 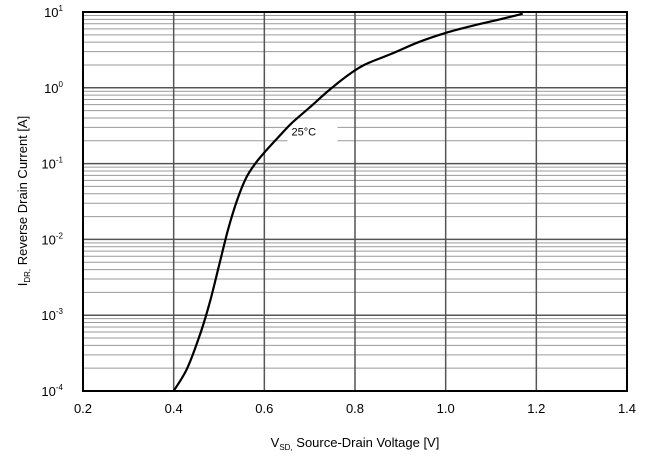 What do you see at coordinates (174, 408) in the screenshot?
I see `x-tick-label: 0.4` at bounding box center [174, 408].